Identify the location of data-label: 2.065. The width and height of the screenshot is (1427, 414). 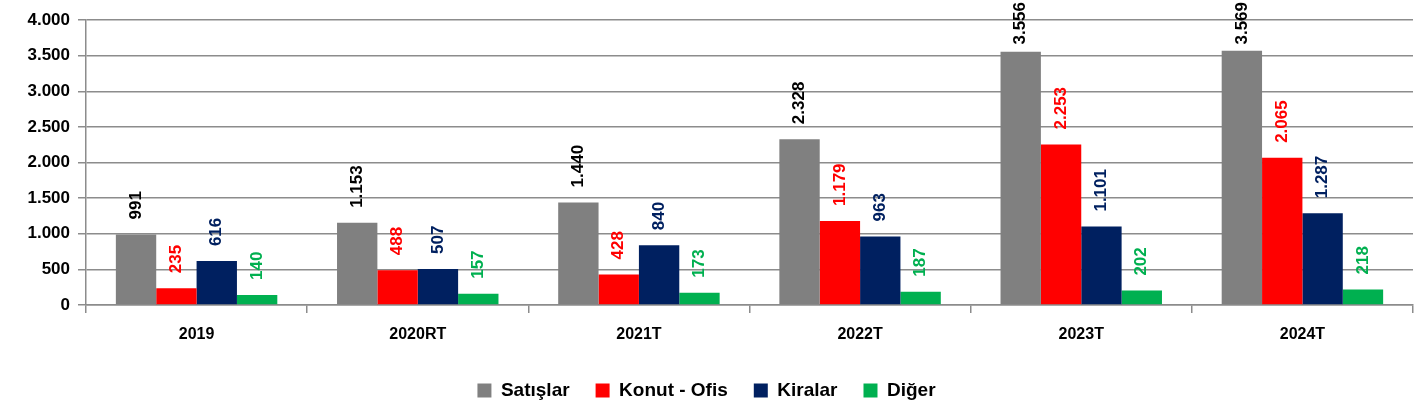
(1281, 121).